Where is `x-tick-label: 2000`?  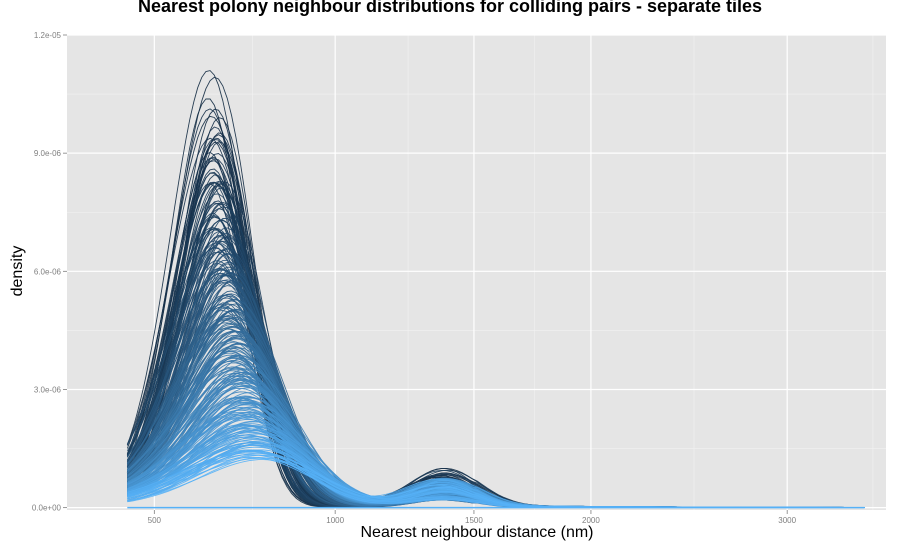 x-tick-label: 2000 is located at coordinates (591, 520).